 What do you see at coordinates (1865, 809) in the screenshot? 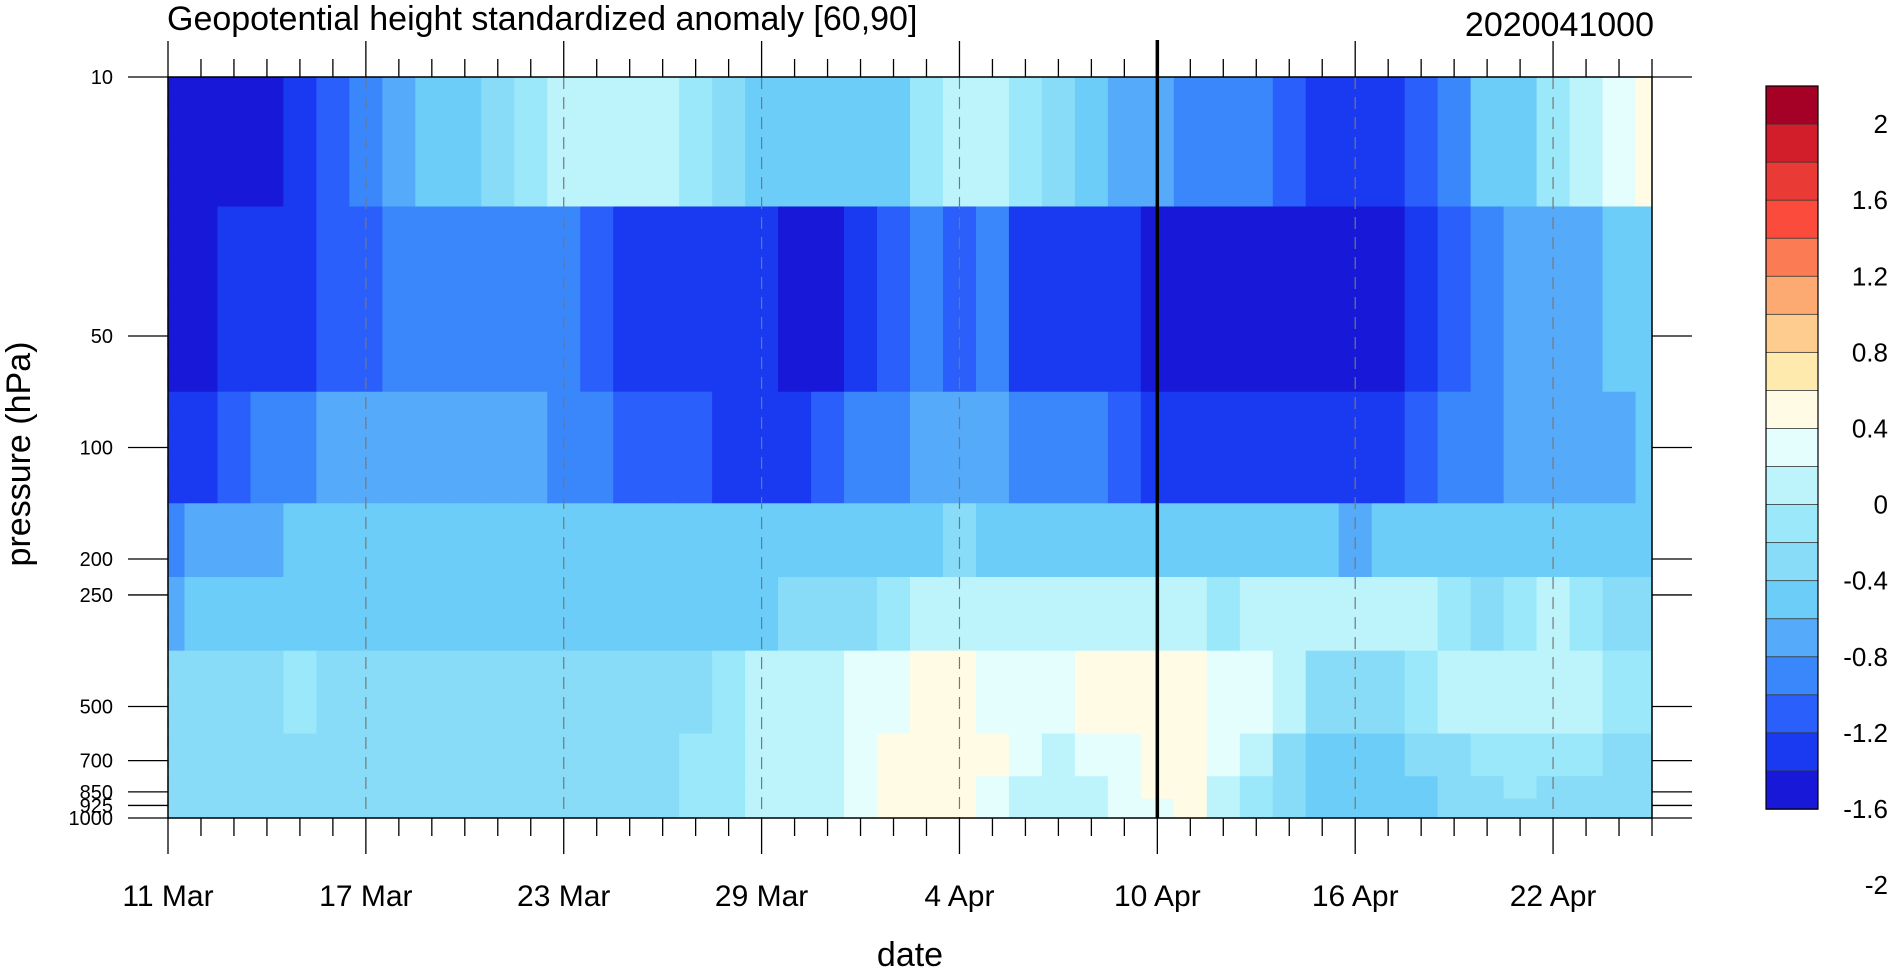
I see `colorbar-label: -1.6` at bounding box center [1865, 809].